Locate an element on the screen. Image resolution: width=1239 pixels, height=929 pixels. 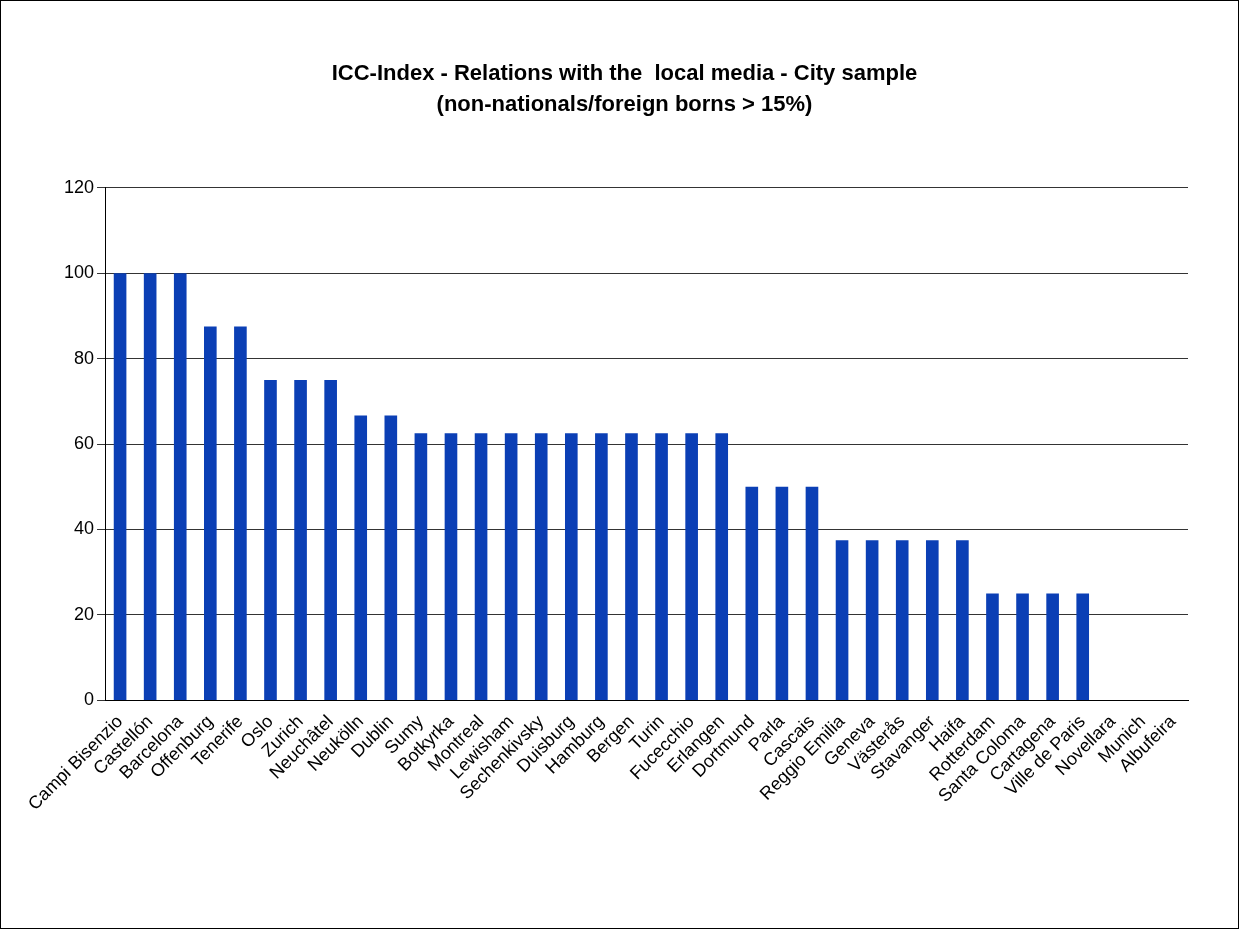
chart-title: ICC-Index - Relations with the local media - City sample is located at coordinates (624, 73).